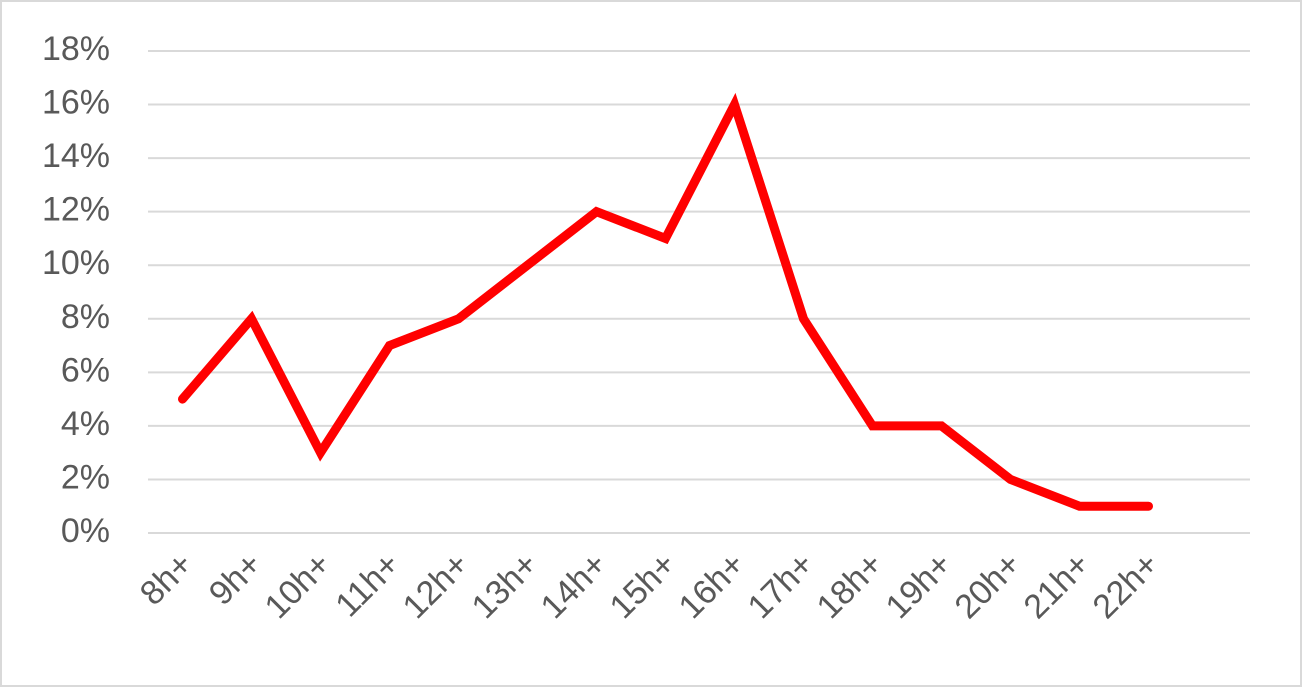 Image resolution: width=1302 pixels, height=687 pixels. Describe the element at coordinates (85, 317) in the screenshot. I see `y-tick-label: 8%` at that location.